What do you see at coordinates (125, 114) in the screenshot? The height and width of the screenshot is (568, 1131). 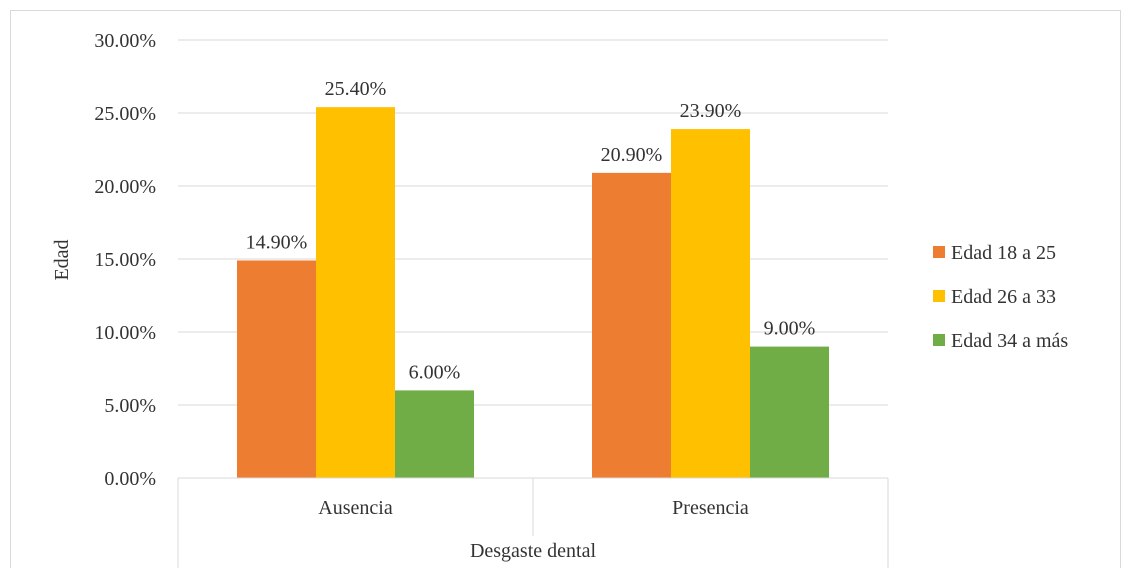 I see `y-tick-label: 25.00%` at bounding box center [125, 114].